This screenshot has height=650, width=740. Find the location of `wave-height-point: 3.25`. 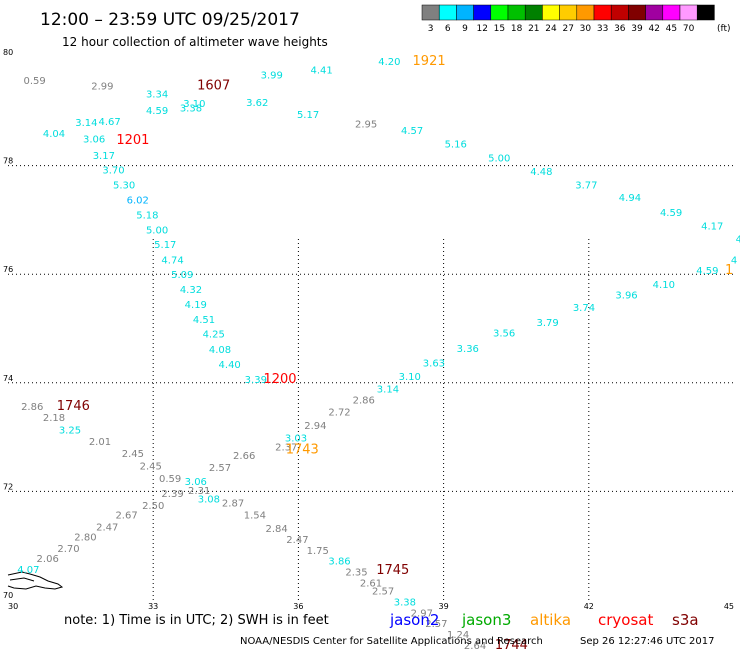

wave-height-point: 3.25 is located at coordinates (70, 430).